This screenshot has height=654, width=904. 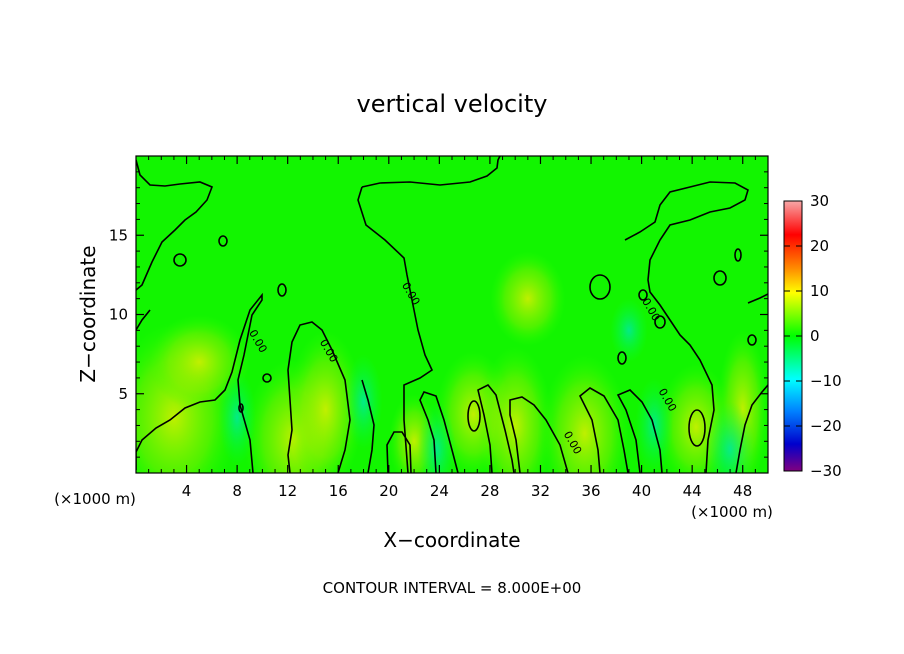 What do you see at coordinates (388, 491) in the screenshot?
I see `x-tick-label: 20` at bounding box center [388, 491].